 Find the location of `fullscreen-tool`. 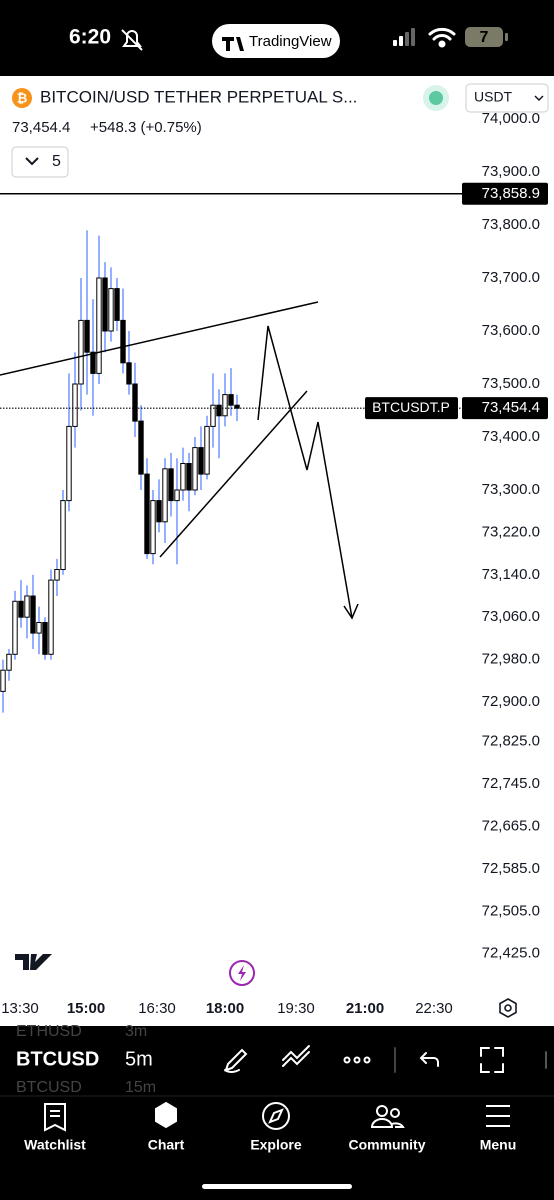

fullscreen-tool is located at coordinates (492, 1060).